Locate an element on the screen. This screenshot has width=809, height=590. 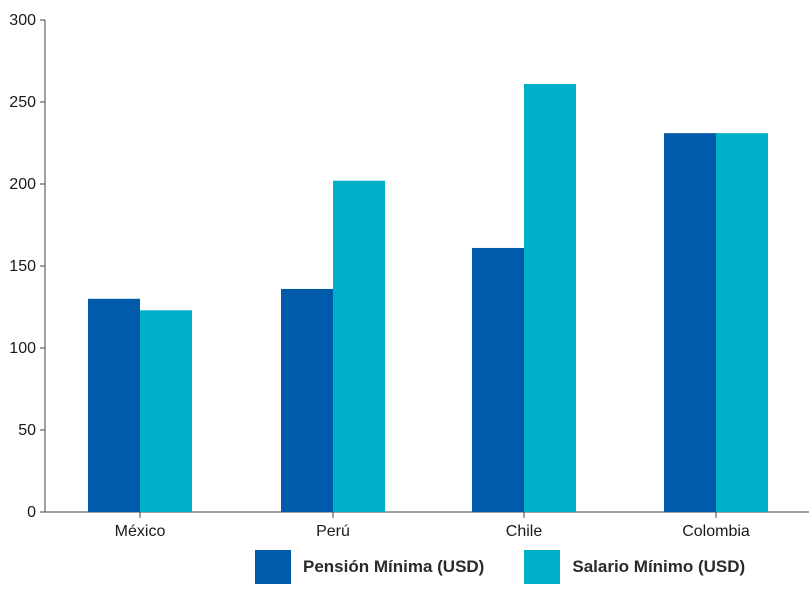
y-tick-label: 200 is located at coordinates (22, 184).